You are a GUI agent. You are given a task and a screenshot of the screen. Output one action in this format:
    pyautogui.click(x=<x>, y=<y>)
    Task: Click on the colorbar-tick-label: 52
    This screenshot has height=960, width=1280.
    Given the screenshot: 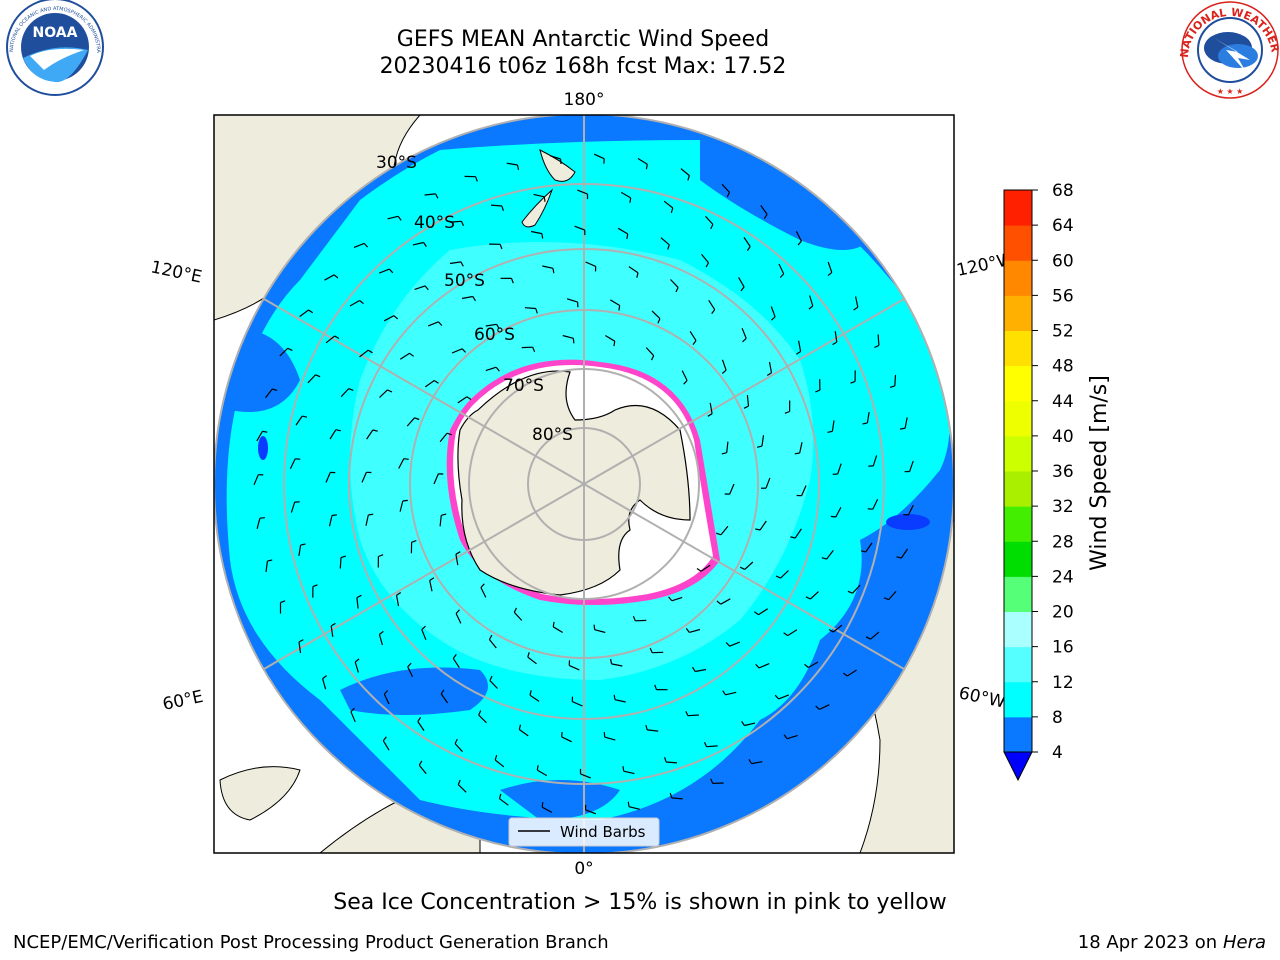 What is the action you would take?
    pyautogui.click(x=1063, y=332)
    